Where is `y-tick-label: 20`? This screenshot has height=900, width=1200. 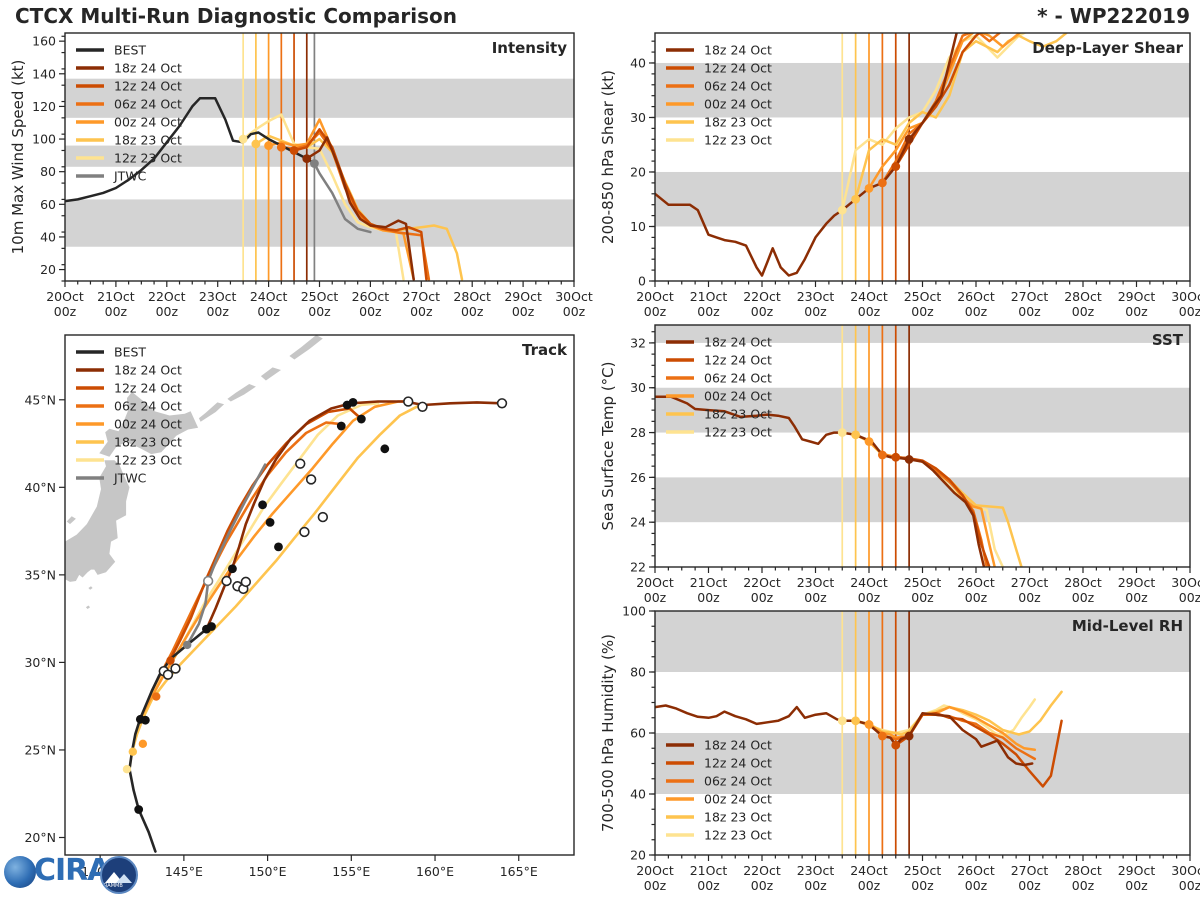 y-tick-label: 20 is located at coordinates (638, 855).